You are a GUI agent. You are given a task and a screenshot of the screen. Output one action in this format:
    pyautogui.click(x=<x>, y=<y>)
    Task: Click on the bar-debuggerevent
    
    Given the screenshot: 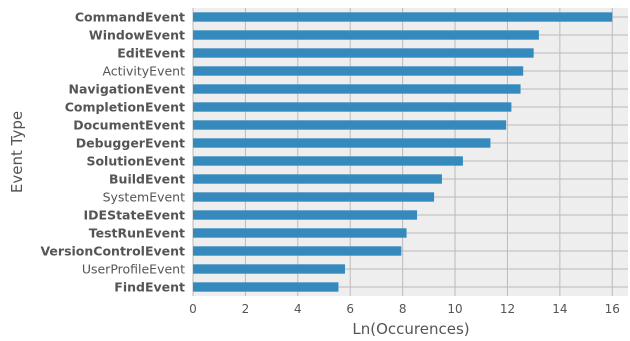 What is the action you would take?
    pyautogui.click(x=342, y=143)
    